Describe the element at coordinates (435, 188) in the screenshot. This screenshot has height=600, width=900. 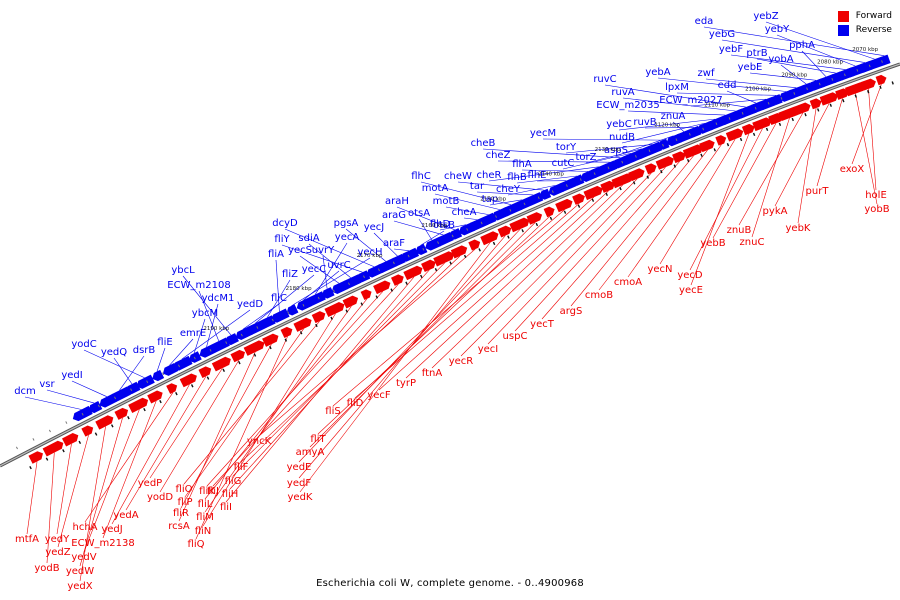
I see `reverse-gene-37-label: motA` at that location.